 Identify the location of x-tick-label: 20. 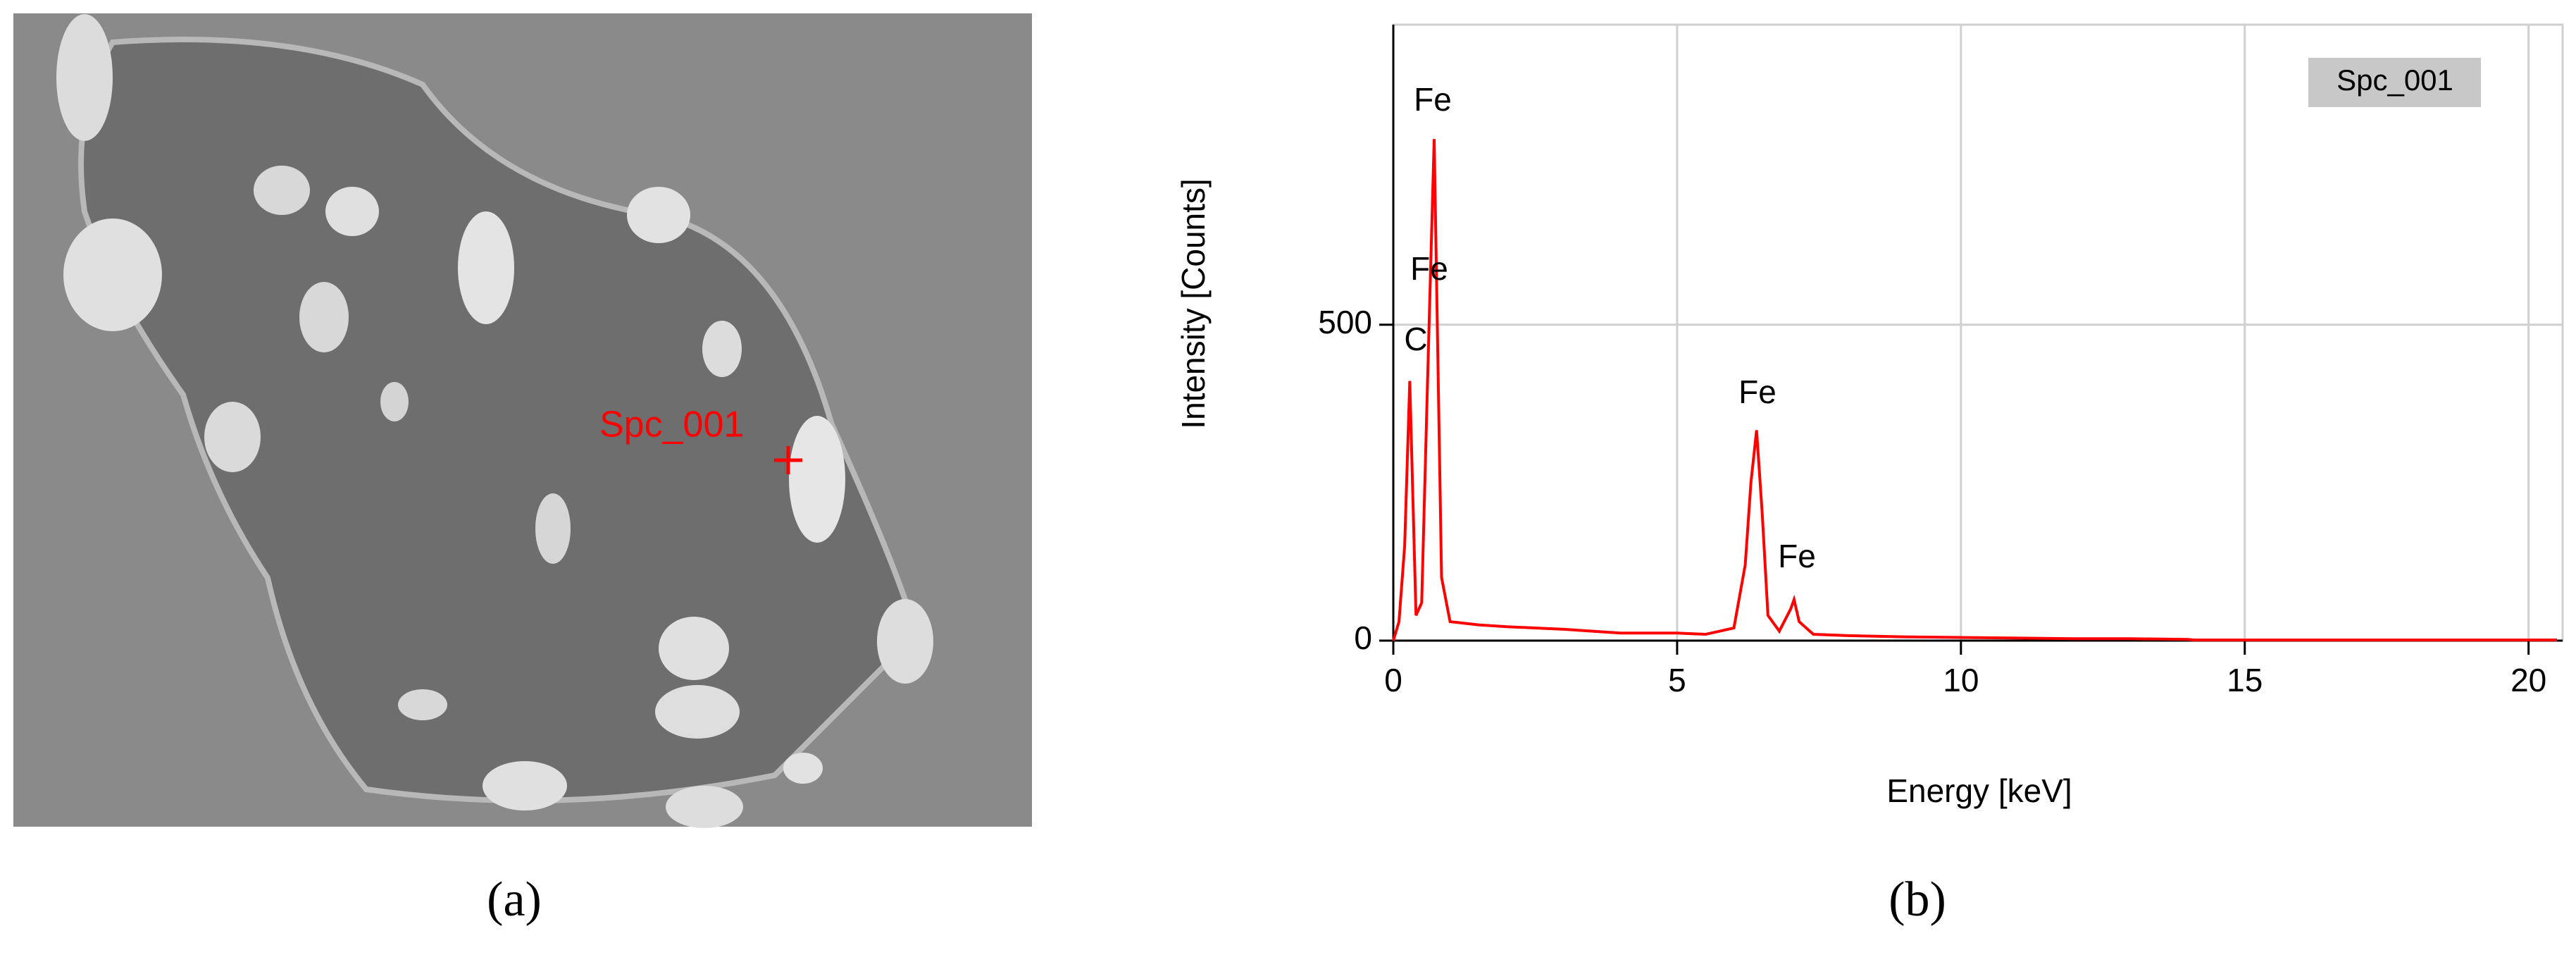
(2528, 680).